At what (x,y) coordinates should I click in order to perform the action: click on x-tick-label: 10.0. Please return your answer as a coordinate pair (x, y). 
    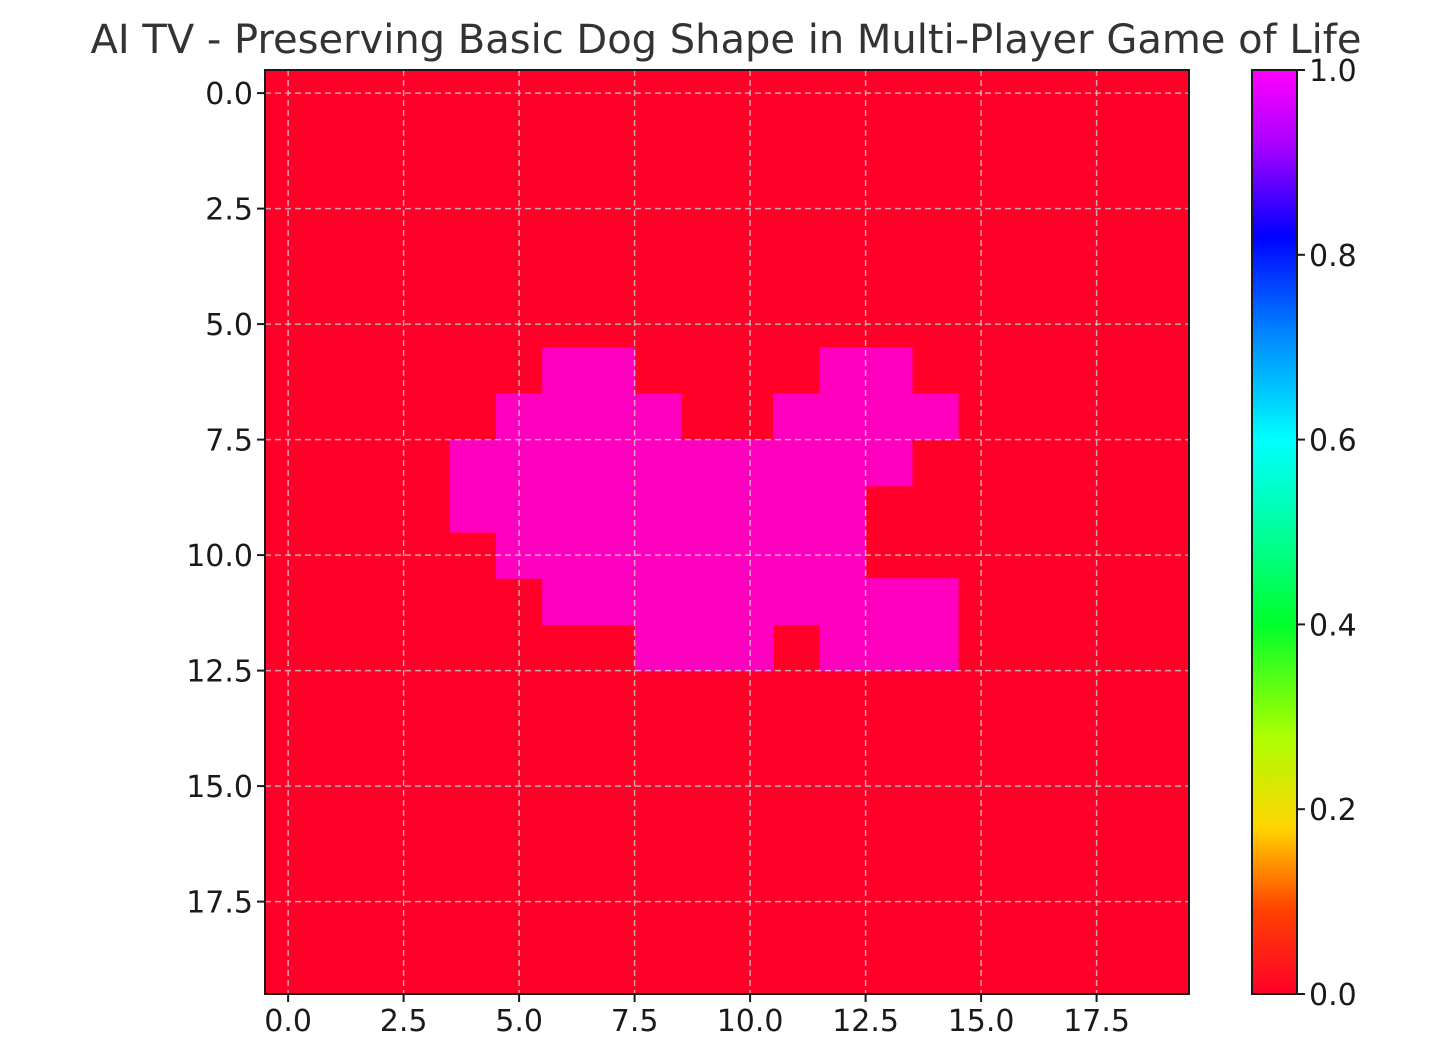
    Looking at the image, I should click on (750, 1021).